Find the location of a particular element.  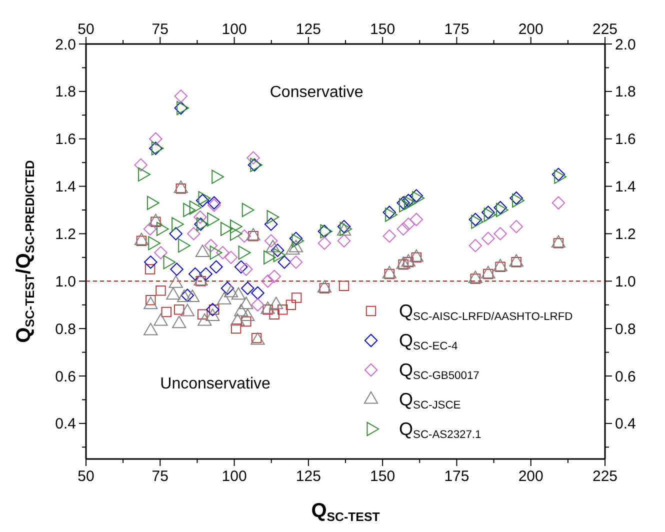

annotation: Unconservative is located at coordinates (215, 384).